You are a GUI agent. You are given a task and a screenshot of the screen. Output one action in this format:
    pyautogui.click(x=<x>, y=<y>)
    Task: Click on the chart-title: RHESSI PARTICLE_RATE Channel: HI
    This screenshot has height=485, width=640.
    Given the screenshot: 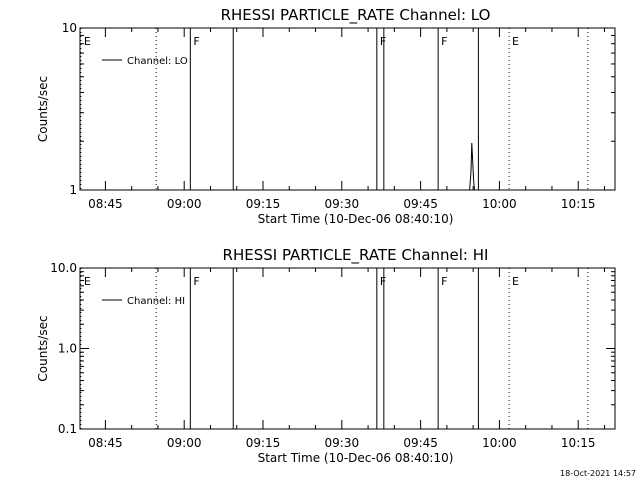 What is the action you would take?
    pyautogui.click(x=356, y=255)
    